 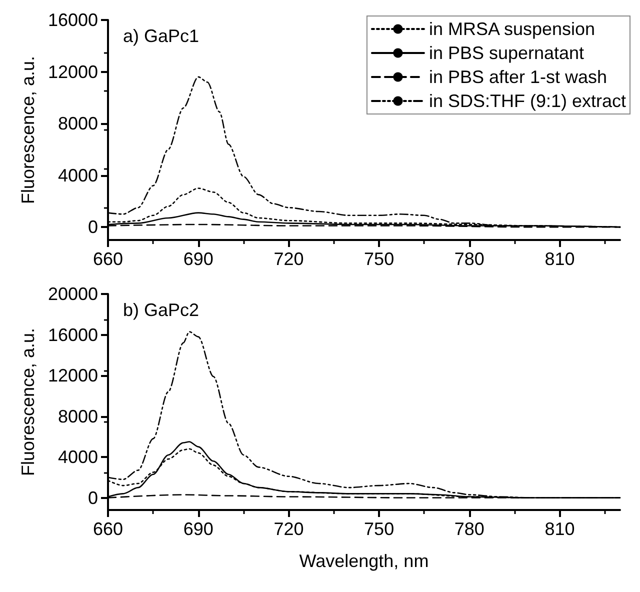 I want to click on chart-title: a) GaPc1, so click(x=161, y=36).